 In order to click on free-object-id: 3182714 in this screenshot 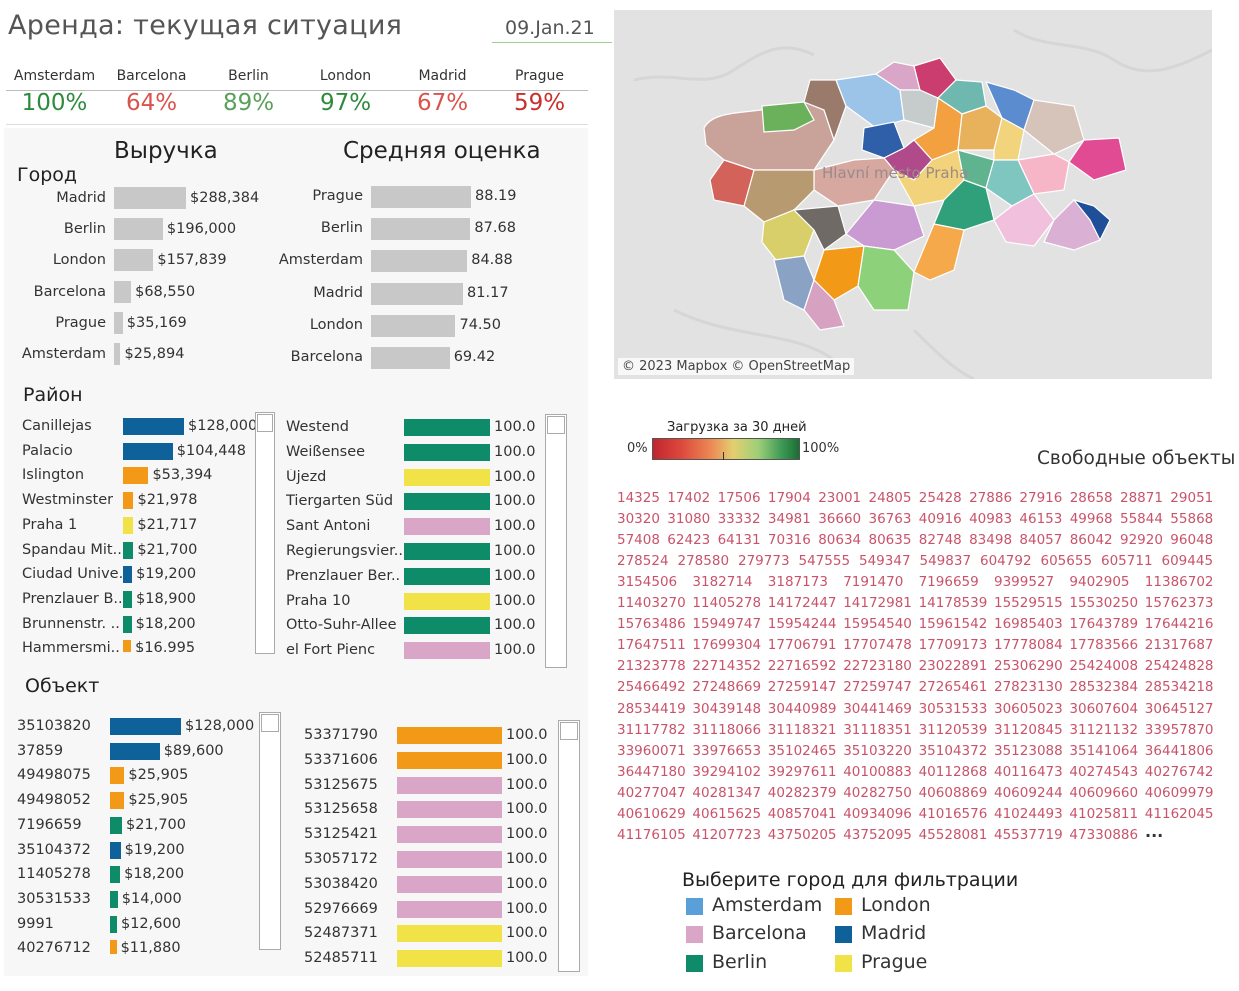, I will do `click(722, 582)`.